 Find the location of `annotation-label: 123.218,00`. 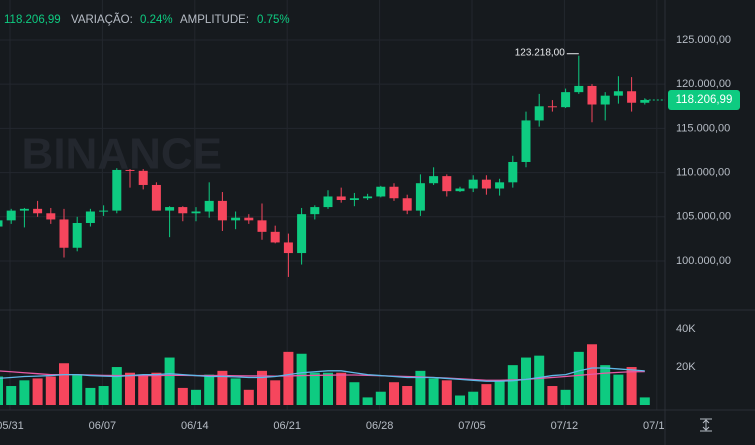

annotation-label: 123.218,00 is located at coordinates (540, 52).